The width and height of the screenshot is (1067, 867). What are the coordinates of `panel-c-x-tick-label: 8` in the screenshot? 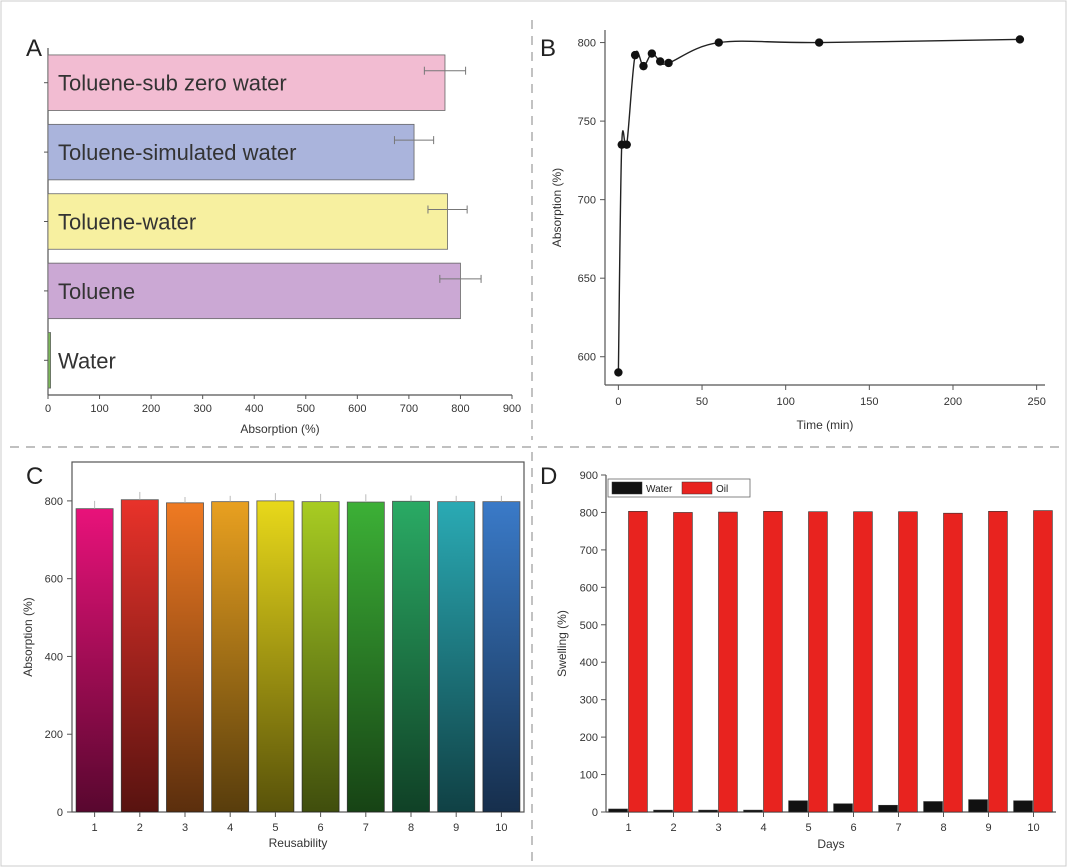 It's located at (411, 828).